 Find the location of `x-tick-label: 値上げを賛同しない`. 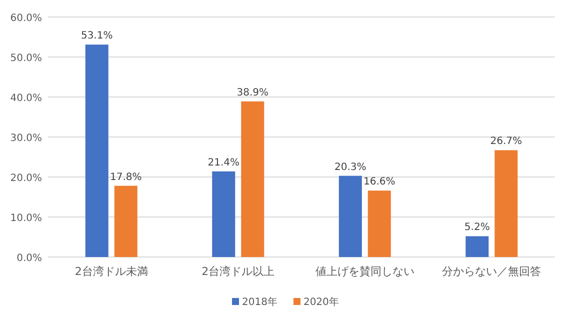

x-tick-label: 値上げを賛同しない is located at coordinates (364, 271).